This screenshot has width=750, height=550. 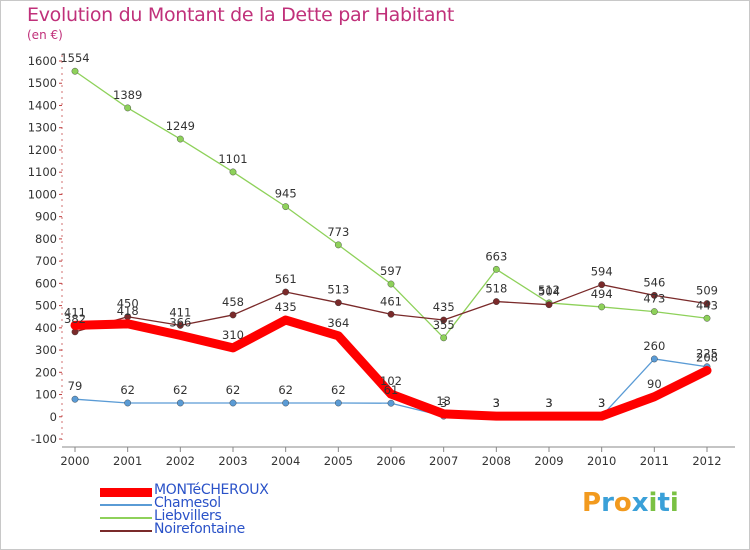 I want to click on data-label: 90, so click(x=654, y=384).